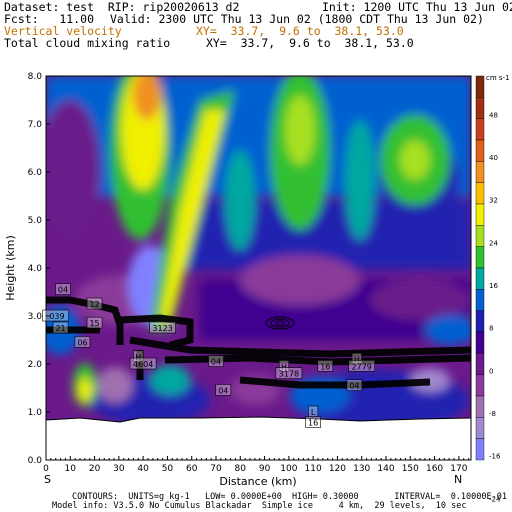 The image size is (512, 512). Describe the element at coordinates (385, 469) in the screenshot. I see `x-tick-label: 140` at that location.